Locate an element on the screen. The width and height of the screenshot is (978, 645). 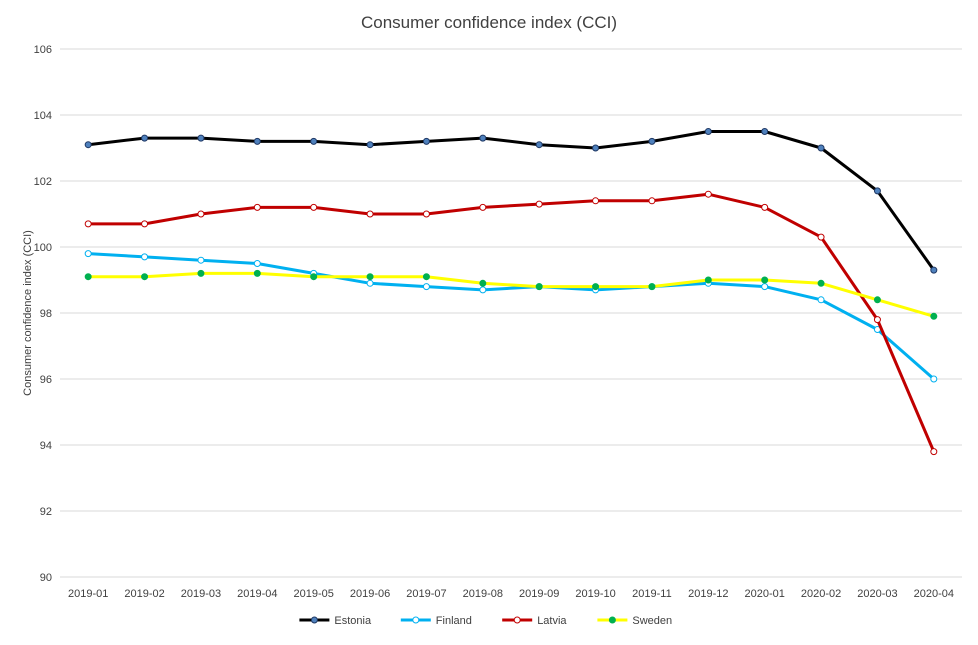
y-tick-label: 106 is located at coordinates (43, 50).